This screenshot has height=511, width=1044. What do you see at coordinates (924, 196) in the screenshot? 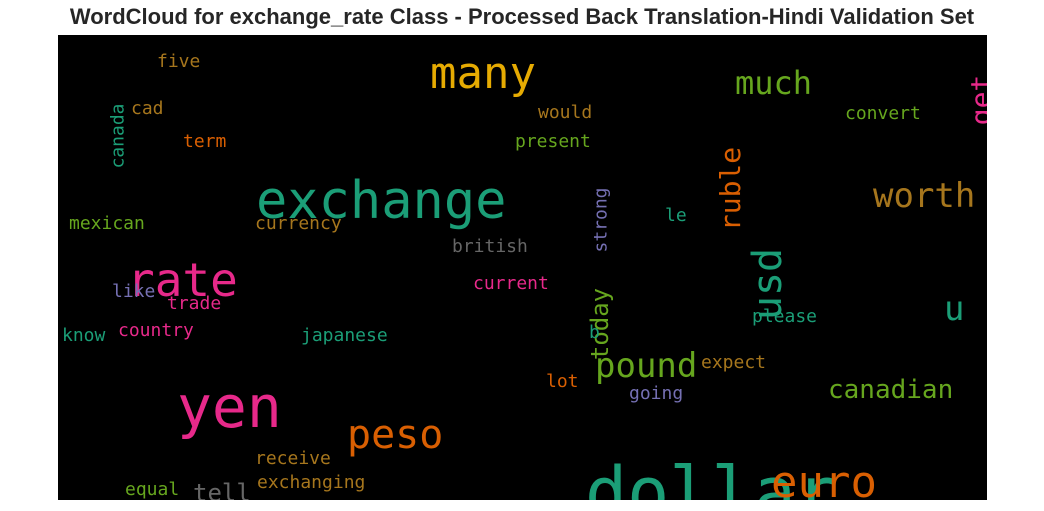
I see `word-worth: worth` at bounding box center [924, 196].